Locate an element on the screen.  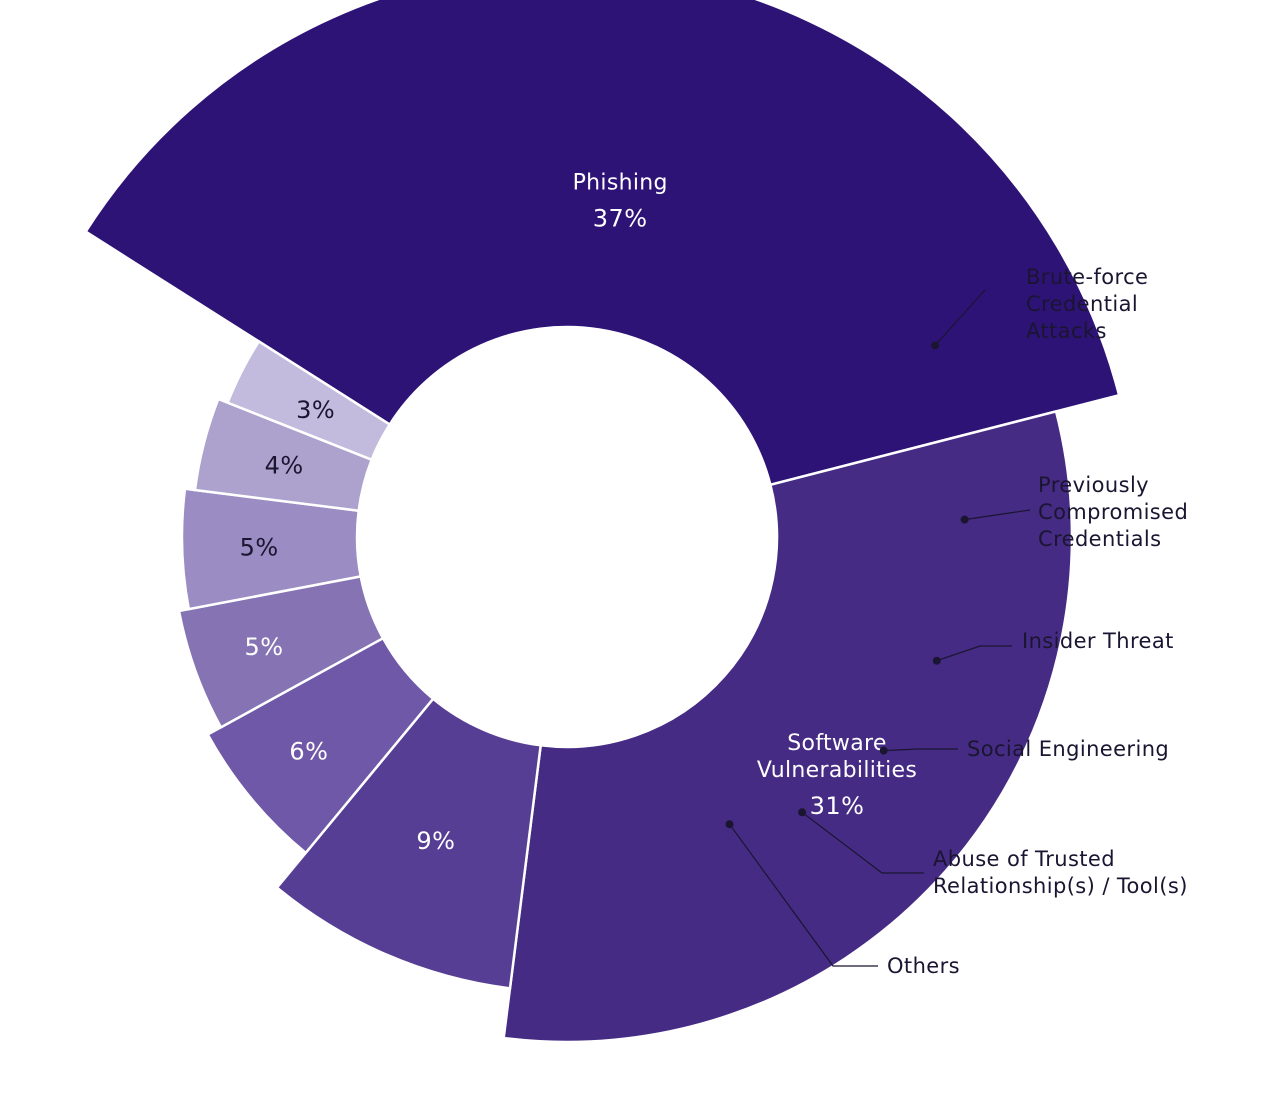
callout-label-previously-compromised-credentials-line-3: Credentials is located at coordinates (1099, 539).